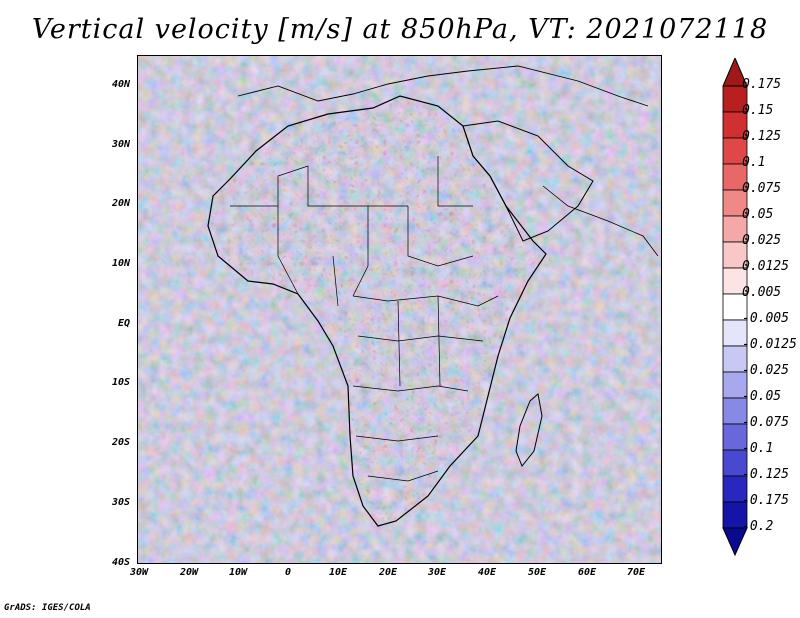 The height and width of the screenshot is (618, 800). What do you see at coordinates (765, 422) in the screenshot?
I see `colorbar-level-label: -0.075` at bounding box center [765, 422].